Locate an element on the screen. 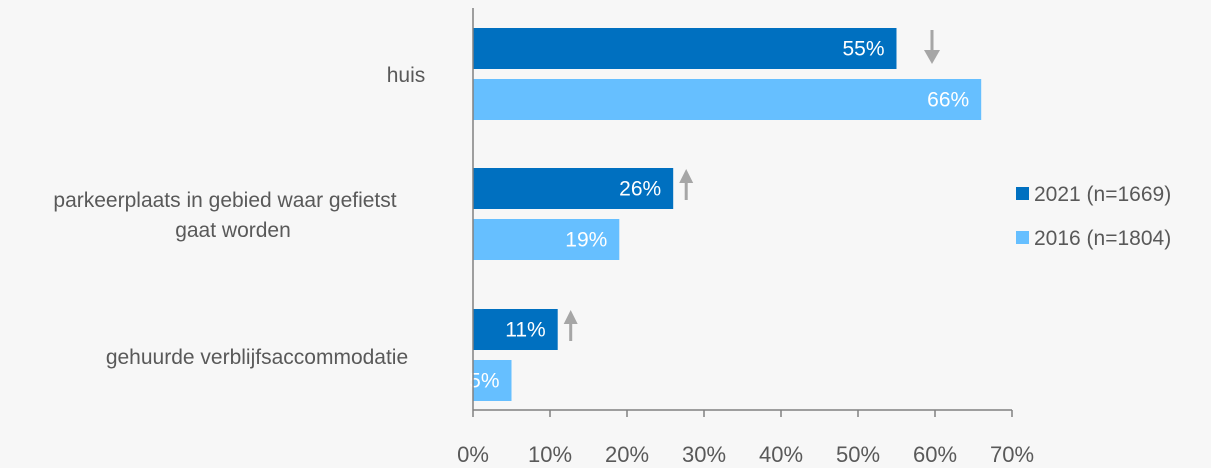 The height and width of the screenshot is (468, 1211). legend-item-2016: 2016 (n=1804) is located at coordinates (1093, 238).